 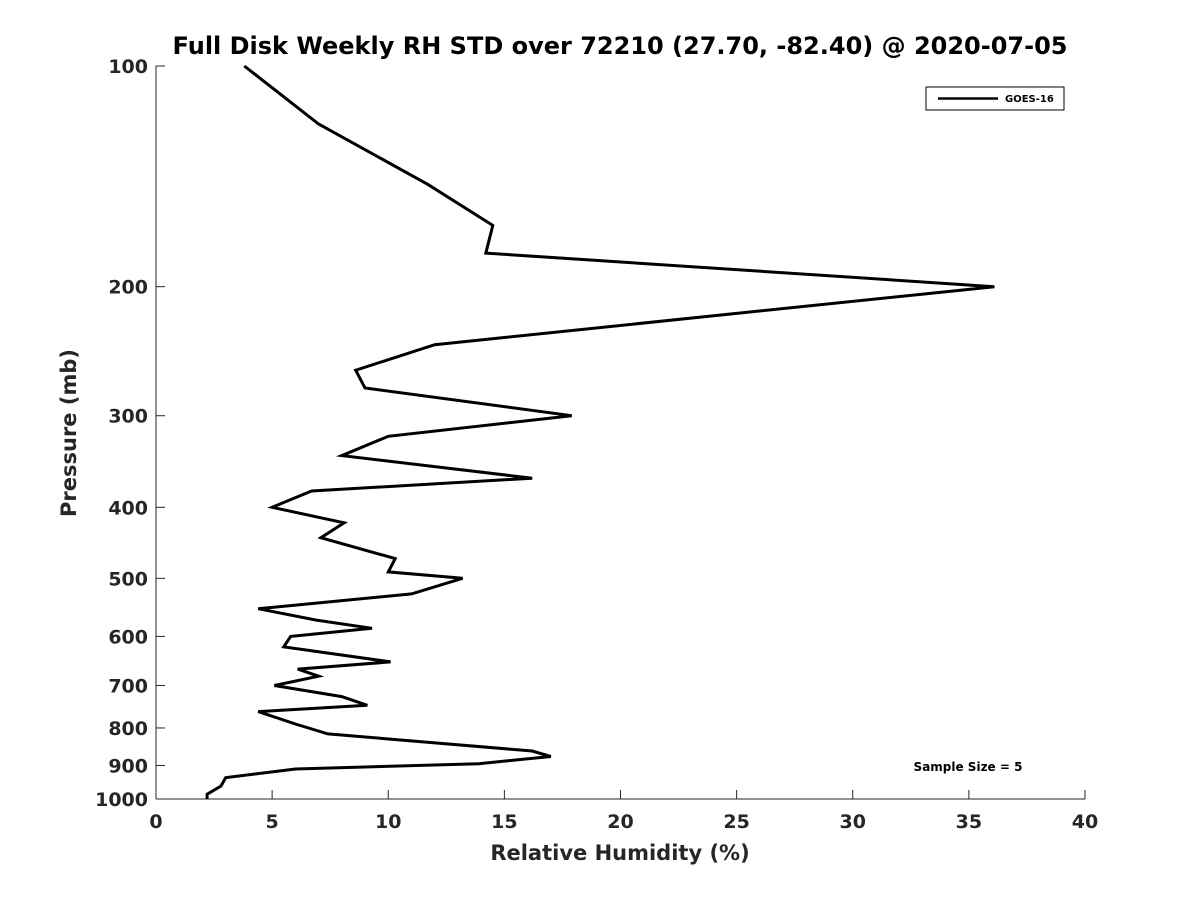 I want to click on x-tick-label: 0, so click(x=155, y=822).